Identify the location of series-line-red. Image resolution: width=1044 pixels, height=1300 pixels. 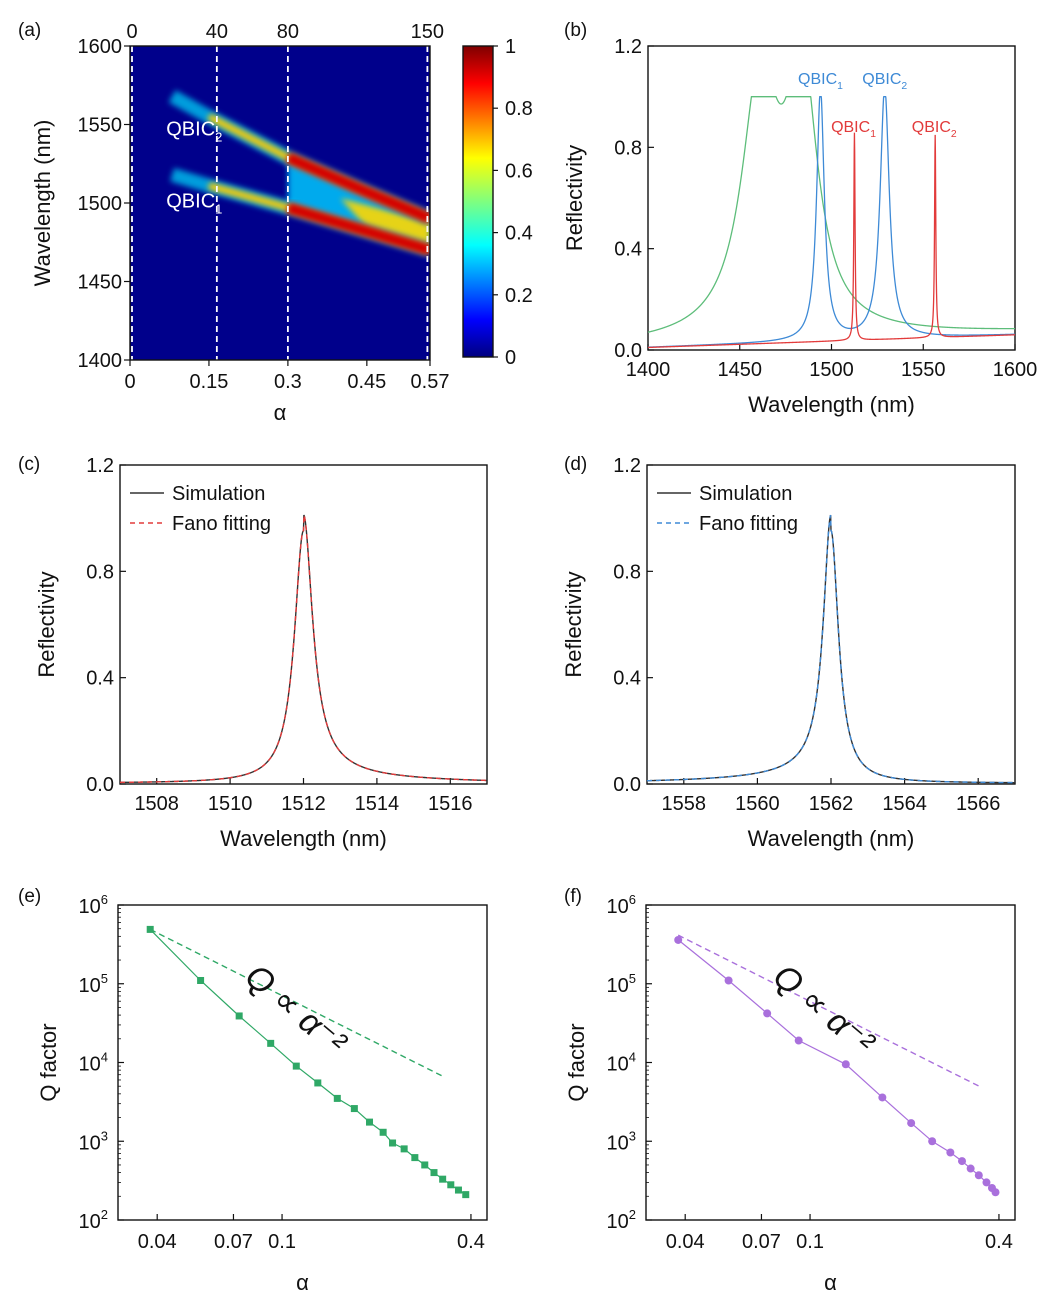
(831, 240).